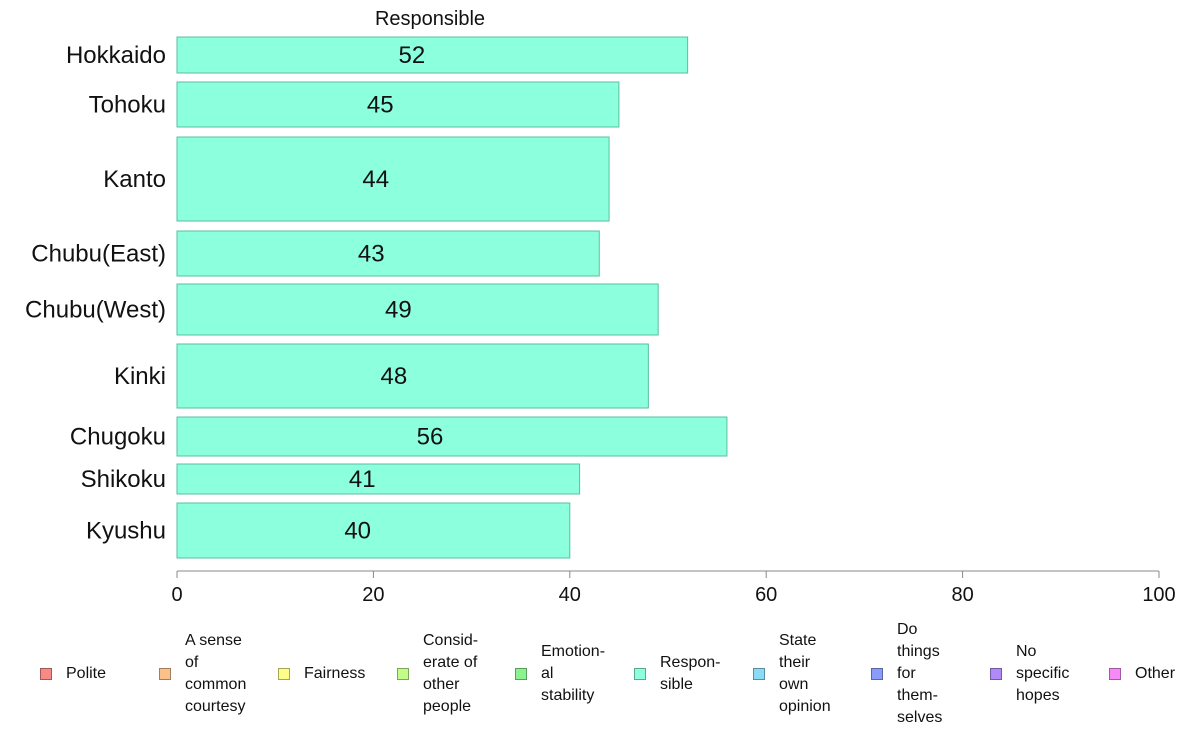  I want to click on bar-chubu-east, so click(388, 253).